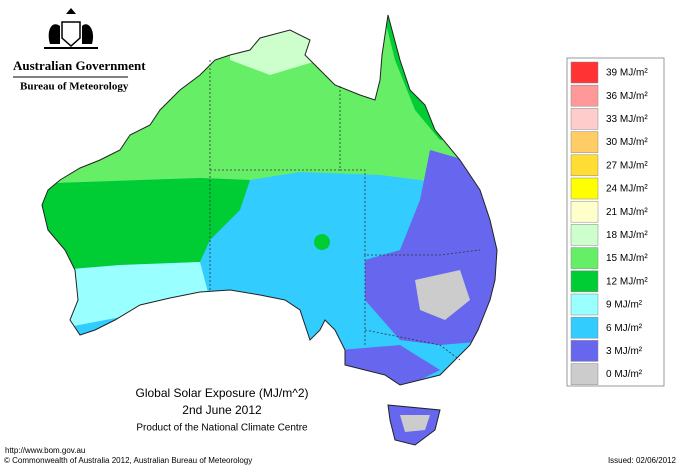 This screenshot has height=467, width=680. I want to click on legend-label: 27 MJ/m², so click(627, 165).